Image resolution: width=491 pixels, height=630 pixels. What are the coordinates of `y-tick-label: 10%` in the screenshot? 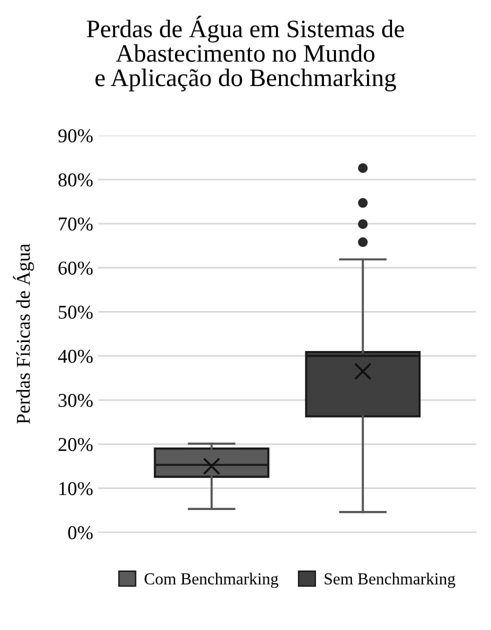 It's located at (76, 489).